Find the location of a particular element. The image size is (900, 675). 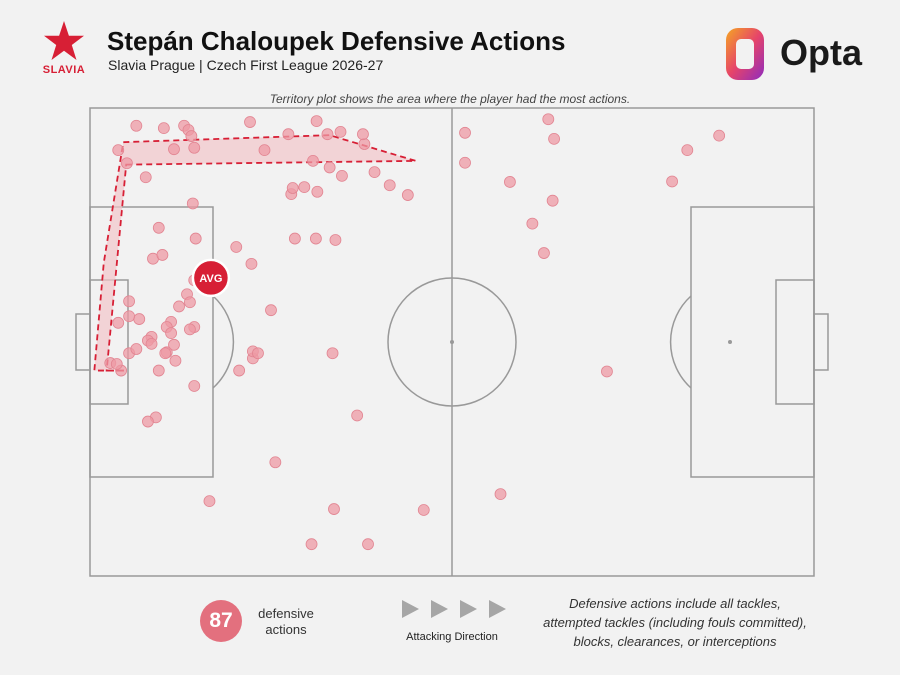

action-count-badge: 87 is located at coordinates (221, 621).